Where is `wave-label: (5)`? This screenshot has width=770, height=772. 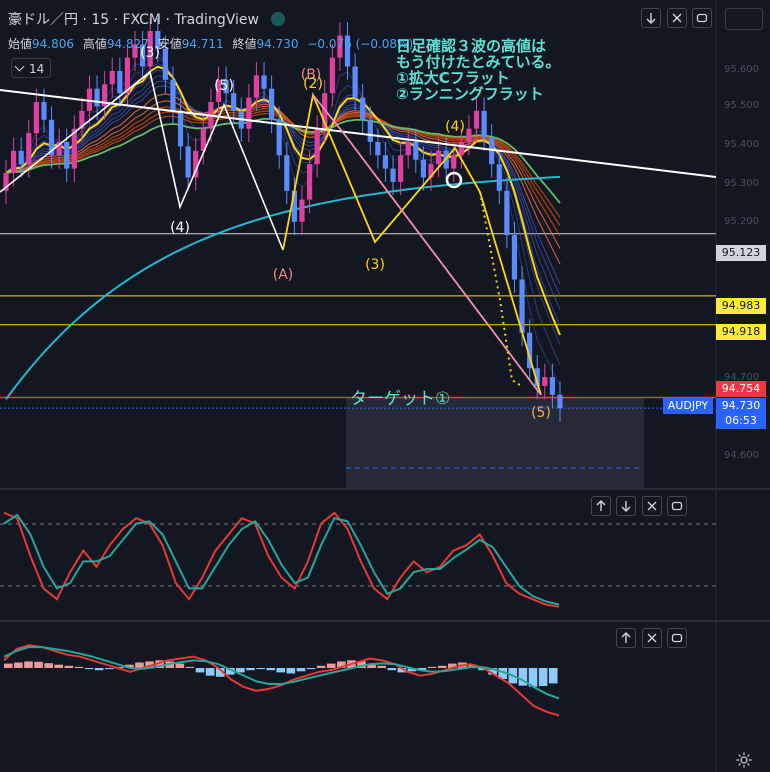
wave-label: (5) is located at coordinates (541, 413).